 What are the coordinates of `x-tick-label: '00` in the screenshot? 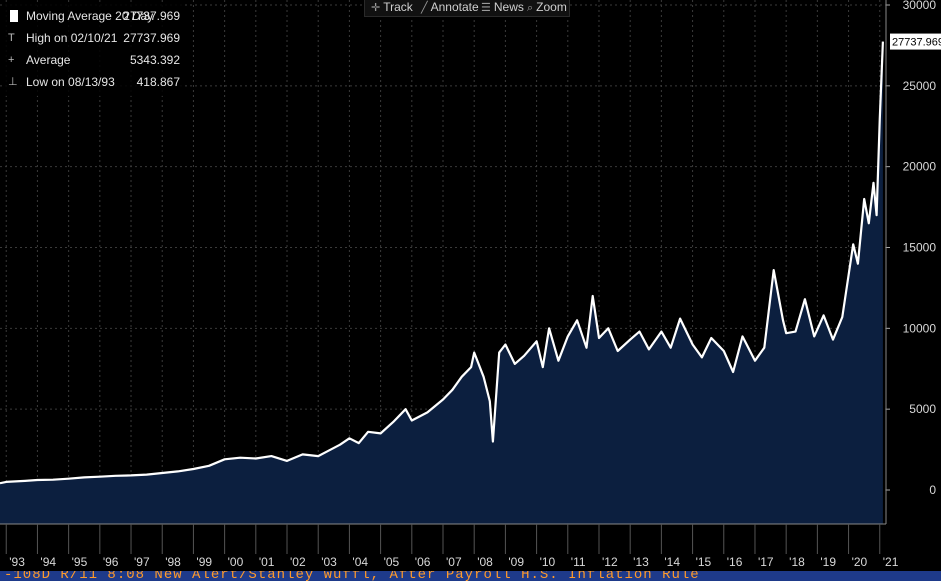 It's located at (236, 562).